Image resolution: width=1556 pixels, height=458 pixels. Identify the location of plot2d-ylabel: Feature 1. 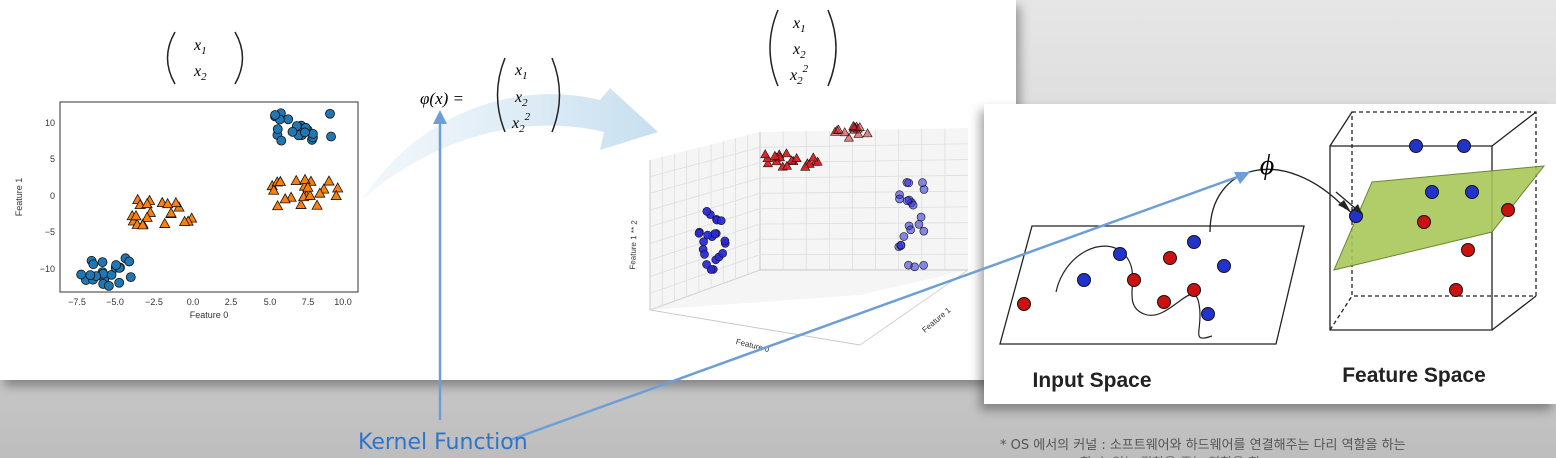
(19, 197).